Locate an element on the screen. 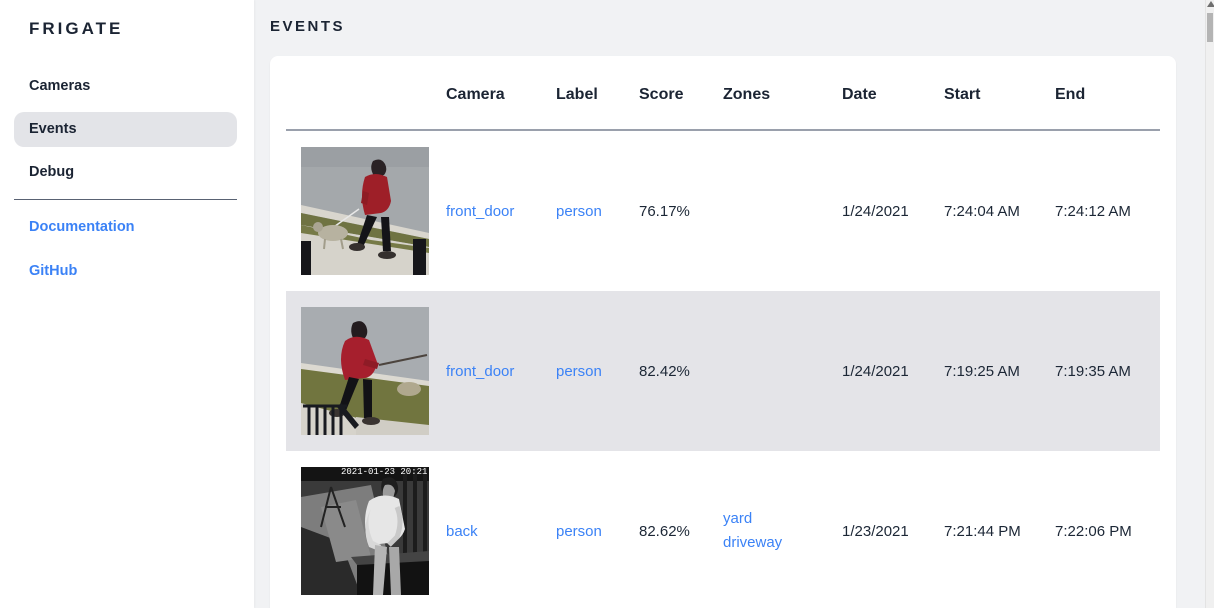  sidebar-link-github: GitHub is located at coordinates (53, 271).